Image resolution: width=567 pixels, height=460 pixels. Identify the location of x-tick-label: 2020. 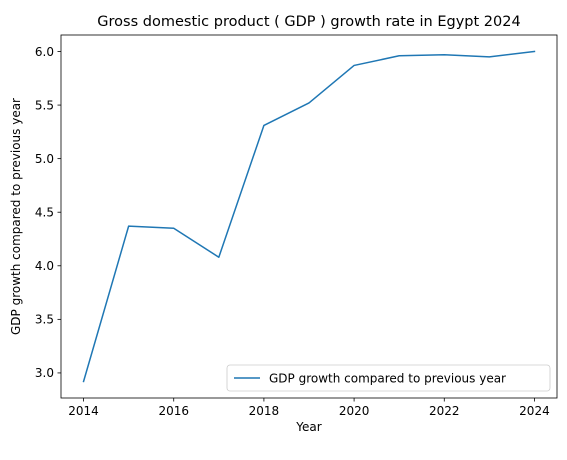
(354, 411).